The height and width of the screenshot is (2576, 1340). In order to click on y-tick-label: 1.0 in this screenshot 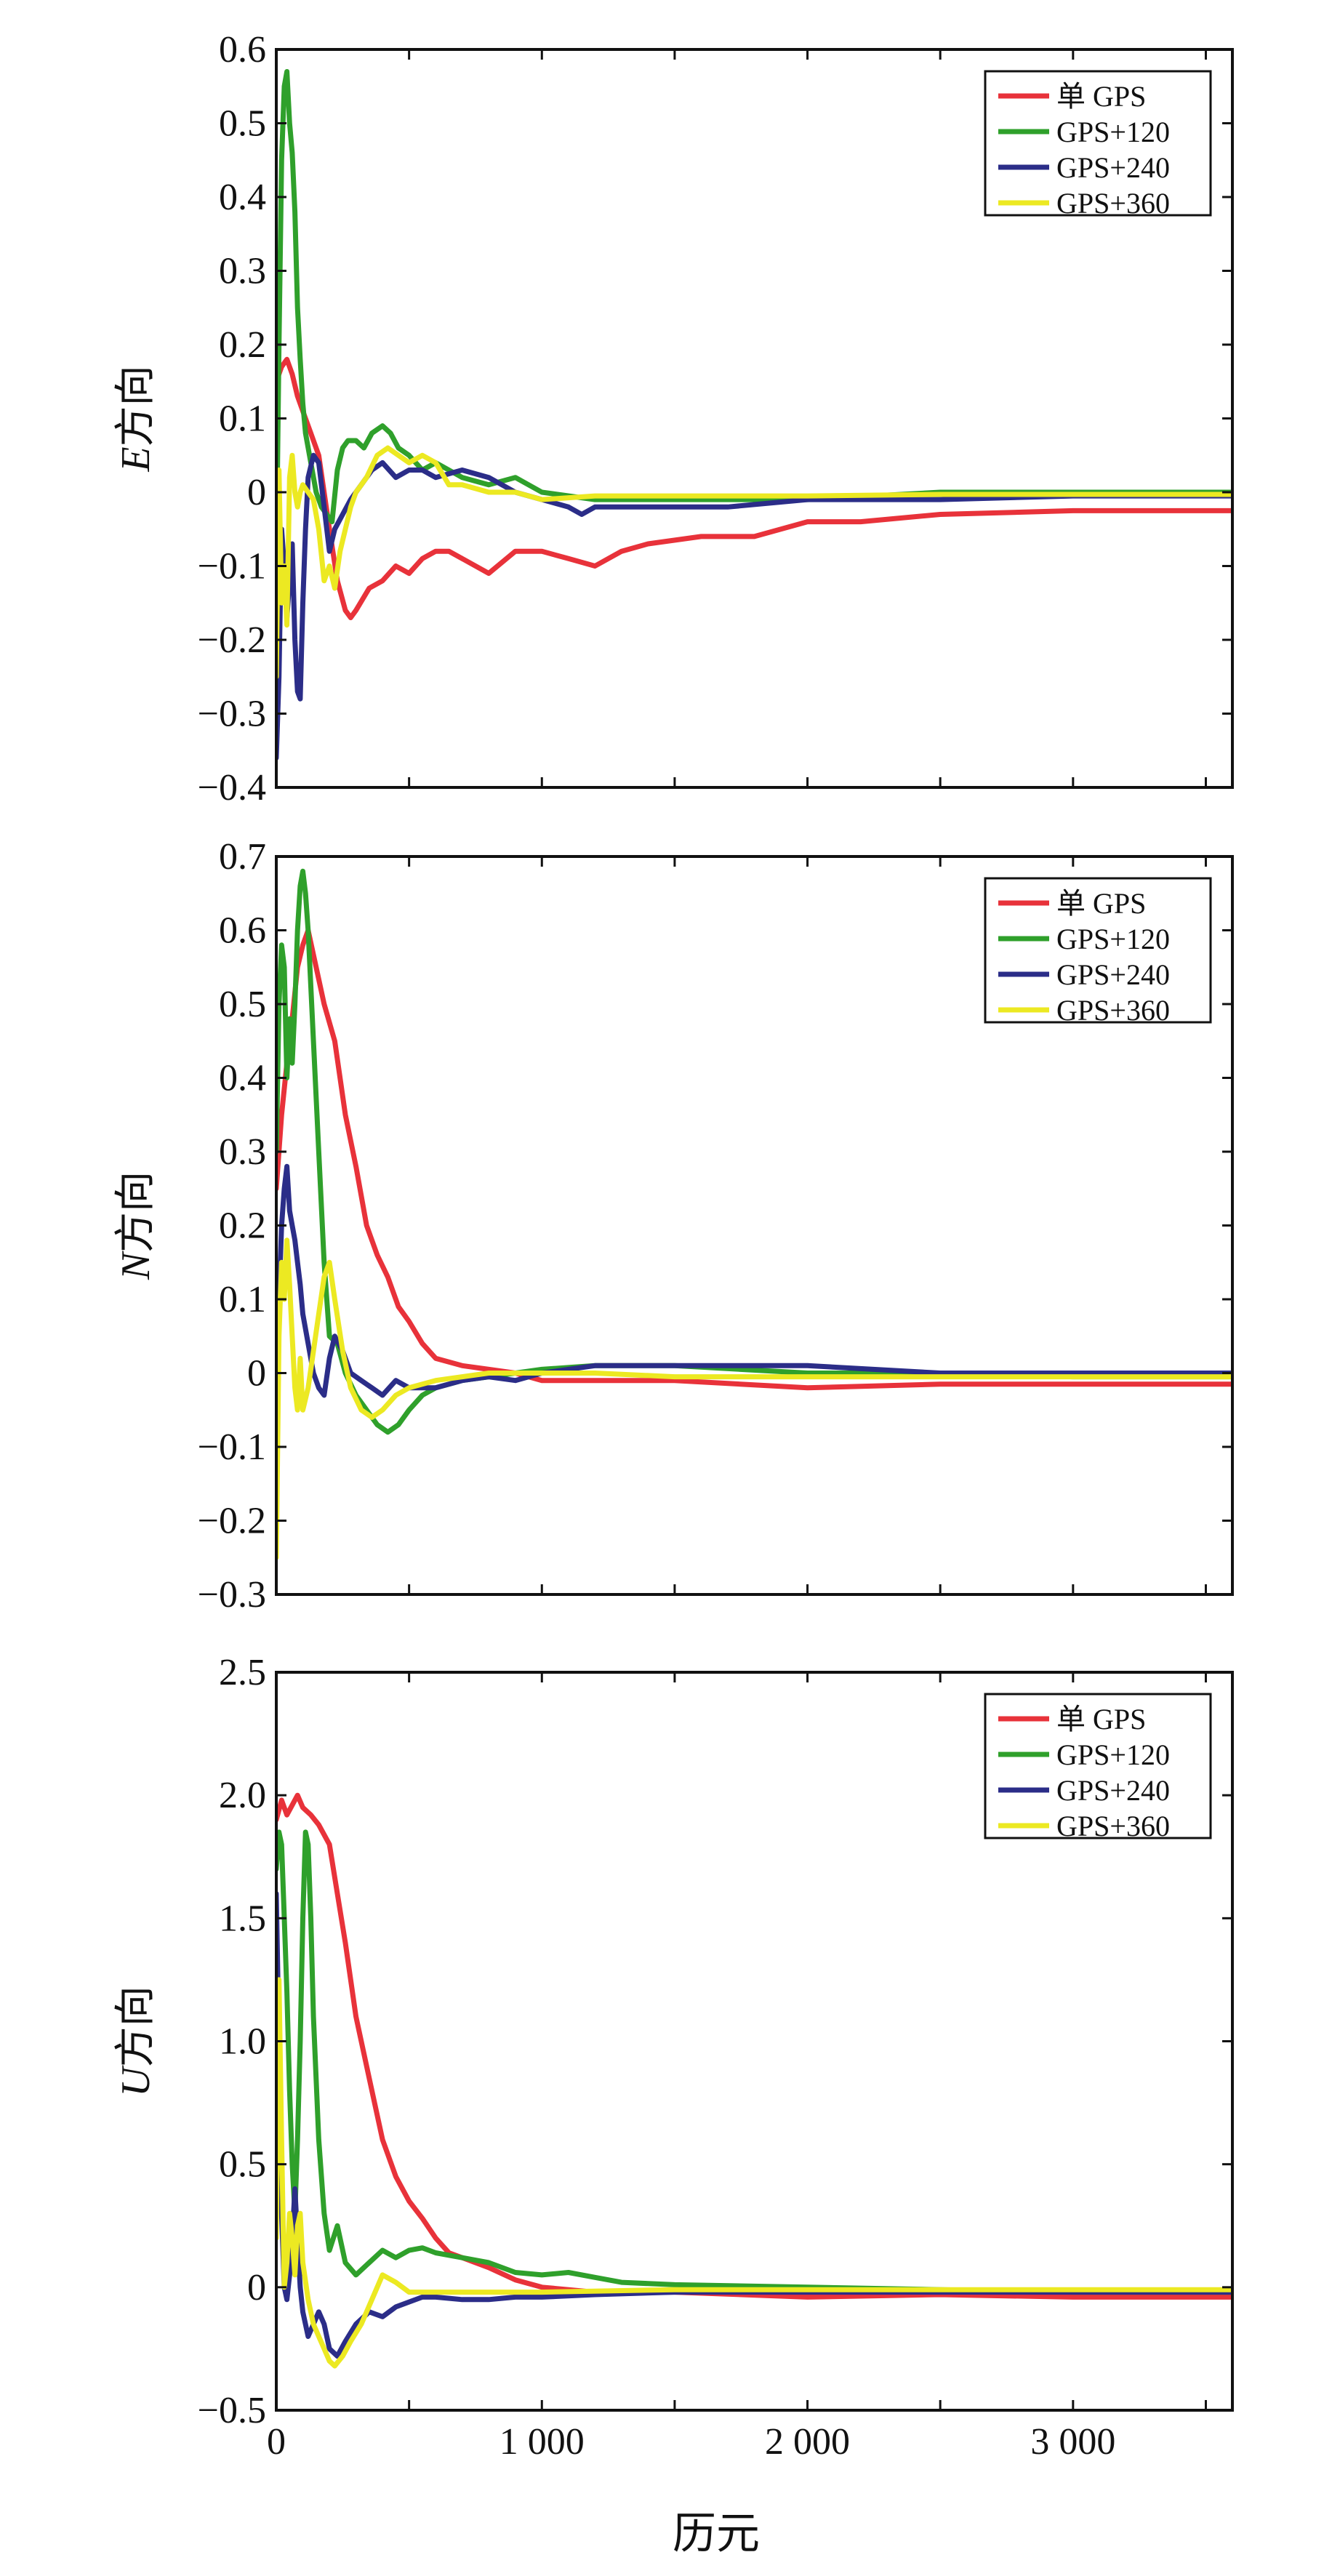, I will do `click(242, 2042)`.